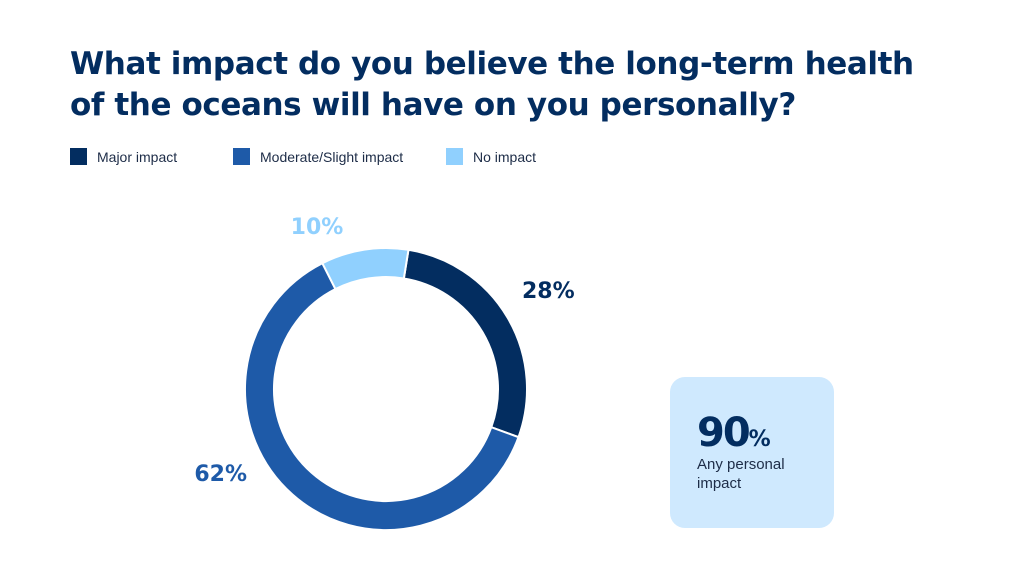  Describe the element at coordinates (332, 156) in the screenshot. I see `legend-label-moderate-slight-impact: Moderate/Slight impact` at that location.